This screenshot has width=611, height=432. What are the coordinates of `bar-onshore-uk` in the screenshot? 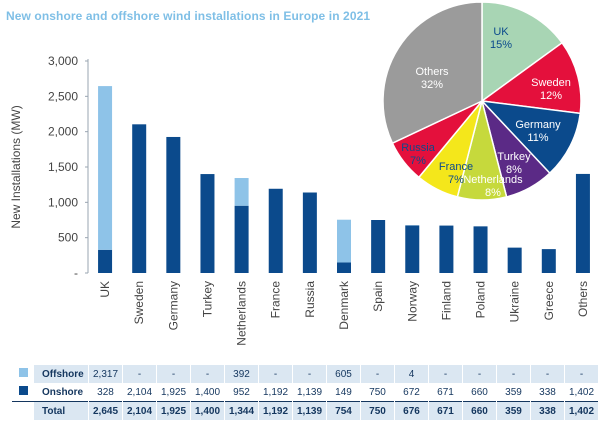 It's located at (105, 261).